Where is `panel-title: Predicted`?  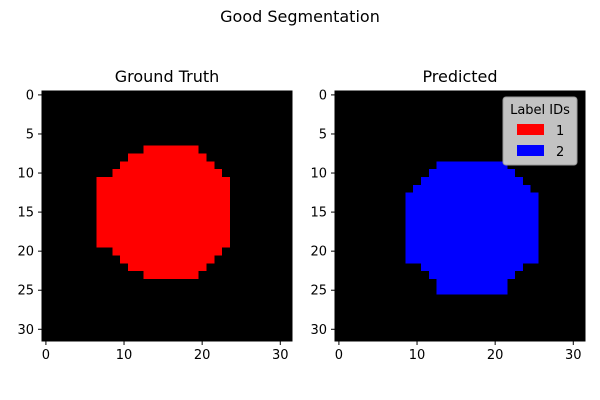
panel-title: Predicted is located at coordinates (459, 76).